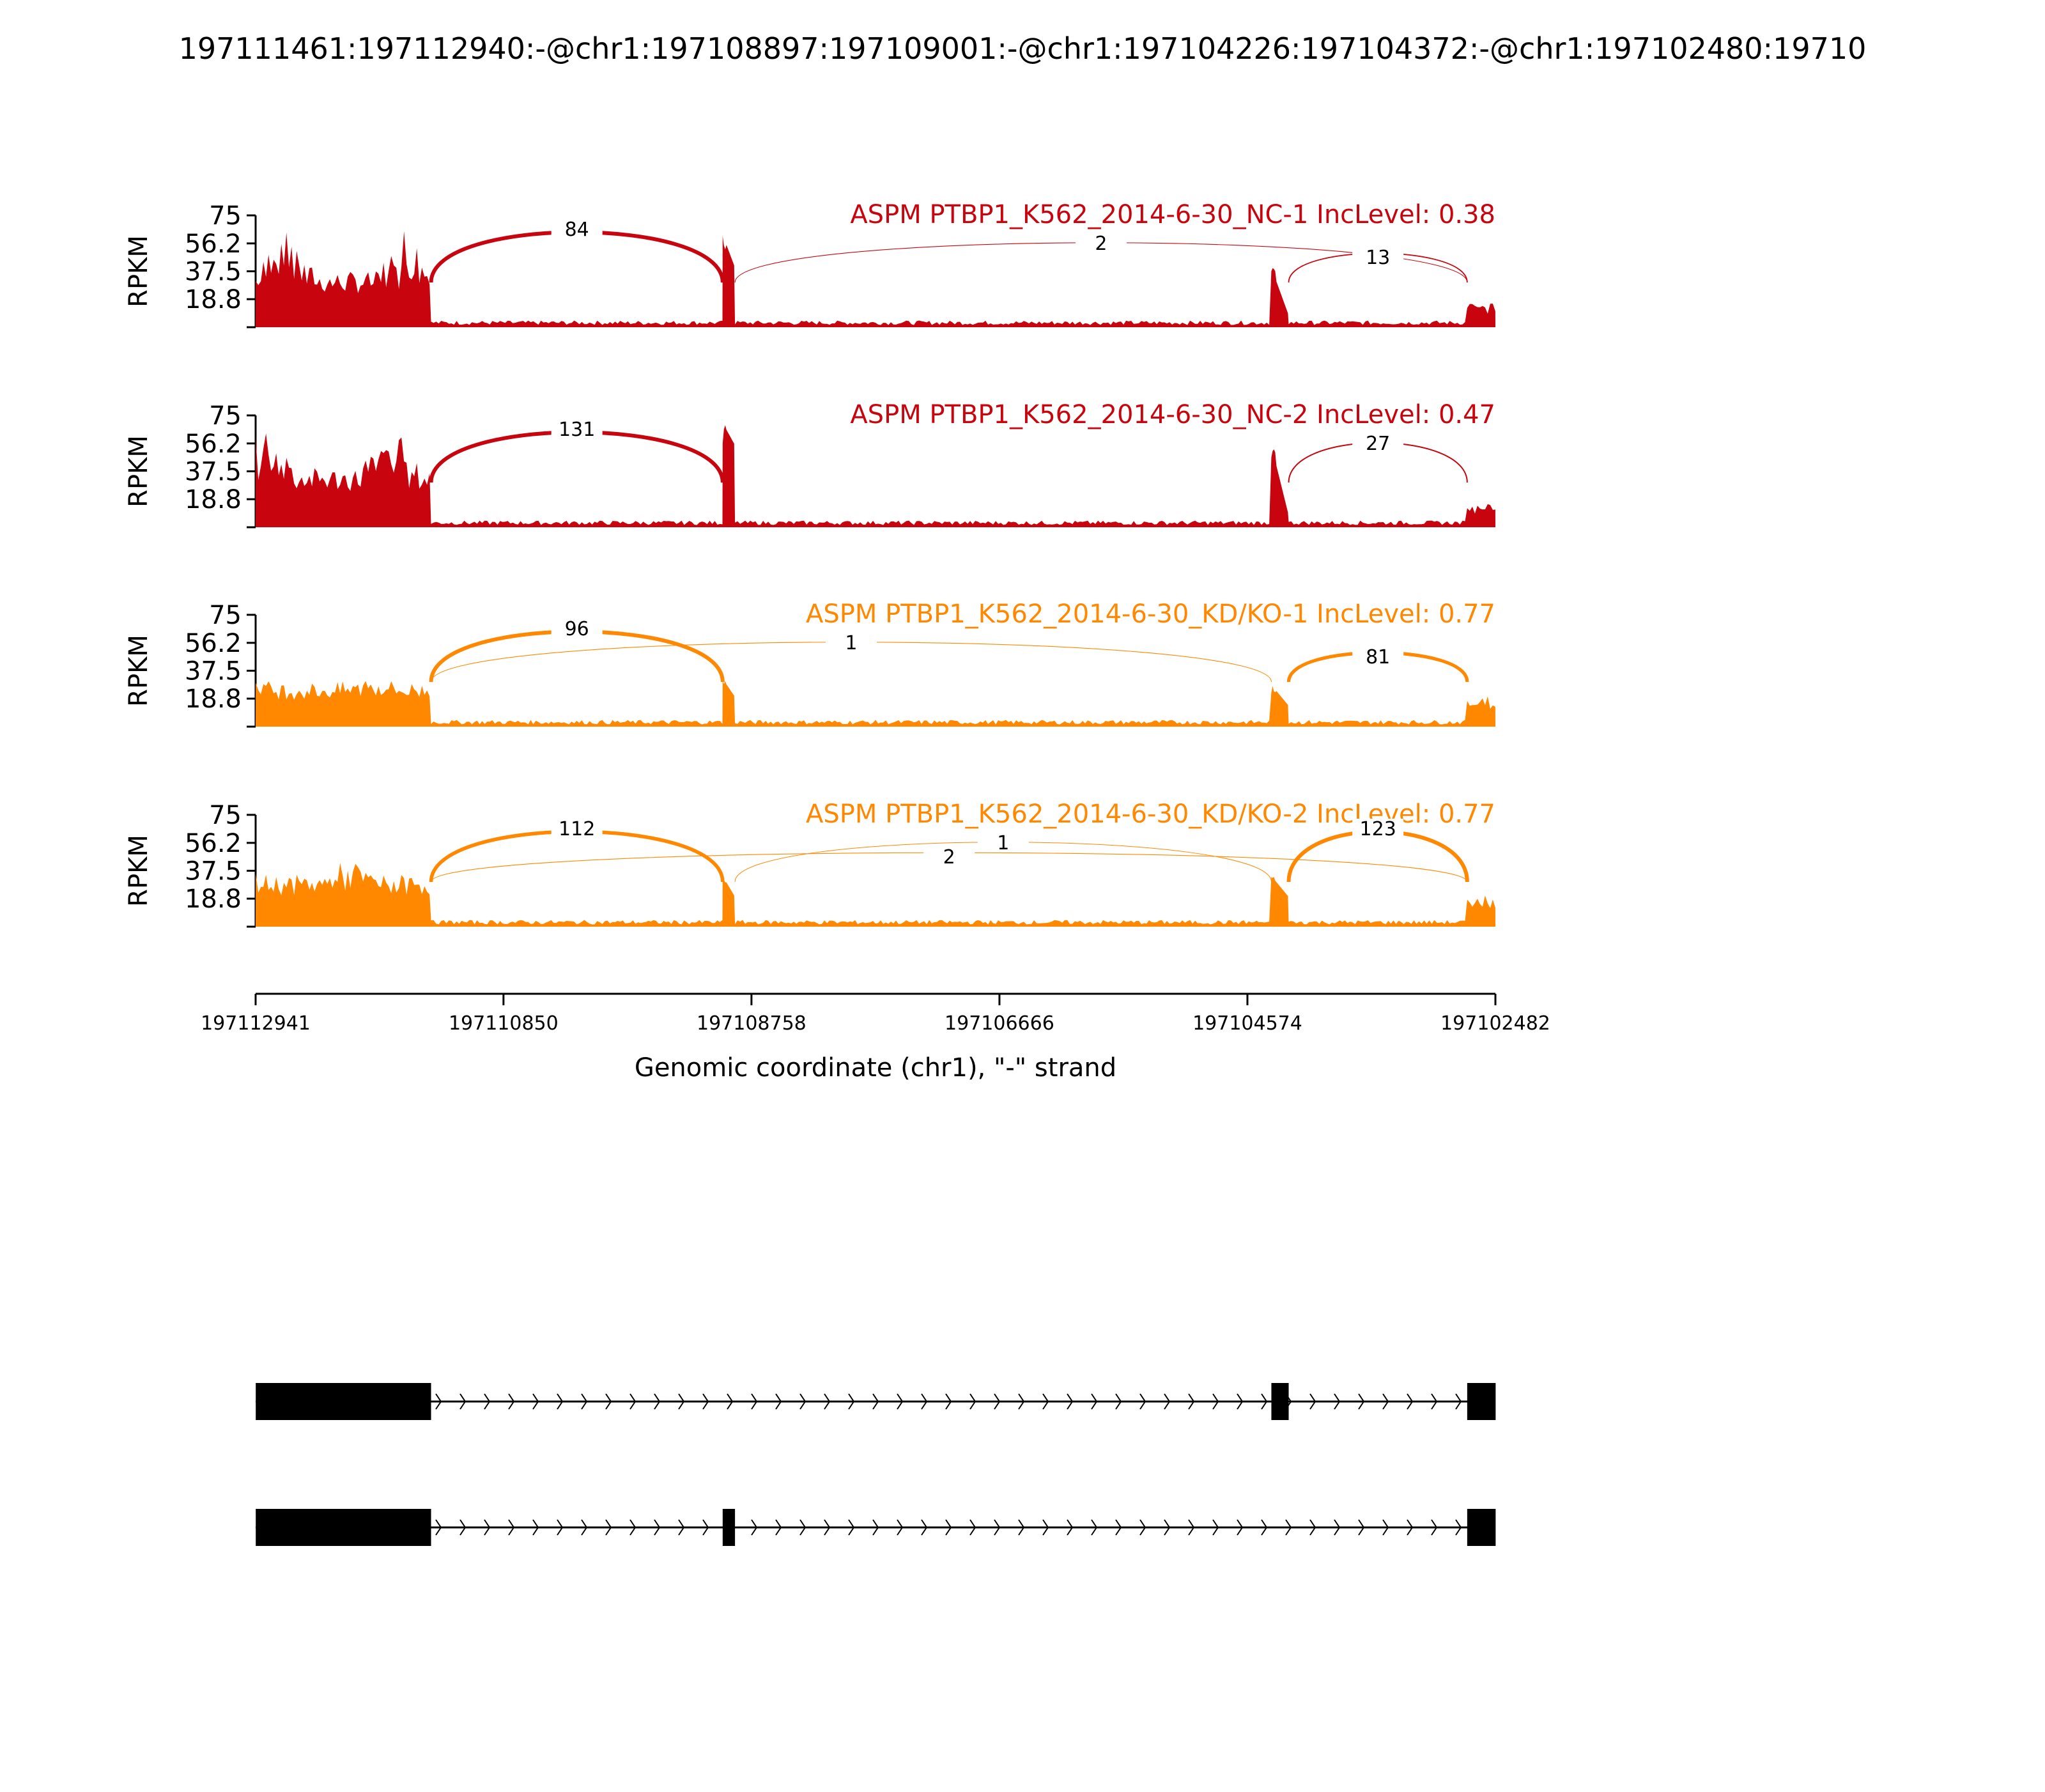 The height and width of the screenshot is (1792, 2045). I want to click on x-tick-label: 197112941, so click(256, 1023).